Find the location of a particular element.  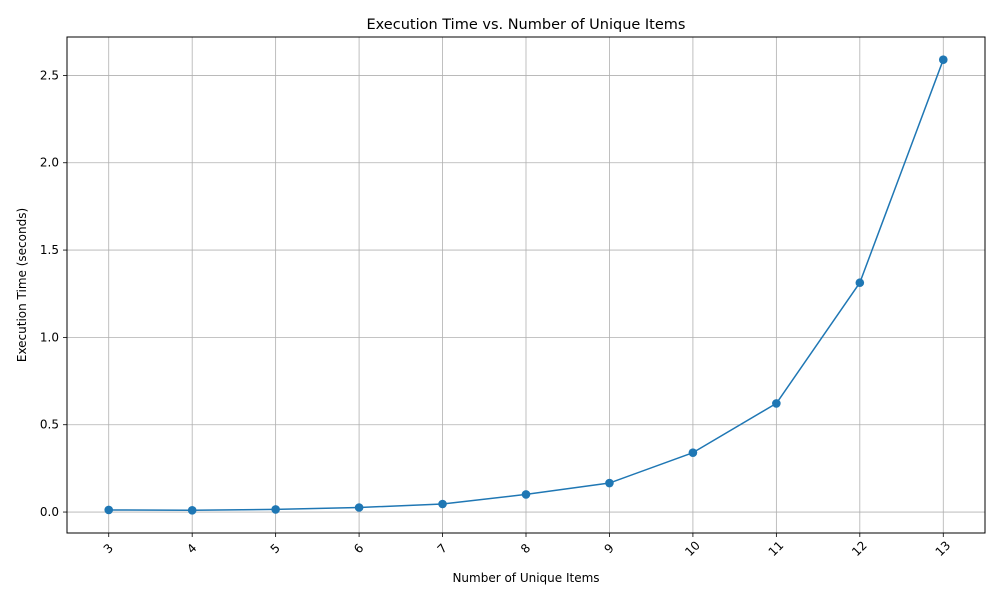

y-tick-label: 1.0 is located at coordinates (49, 337).